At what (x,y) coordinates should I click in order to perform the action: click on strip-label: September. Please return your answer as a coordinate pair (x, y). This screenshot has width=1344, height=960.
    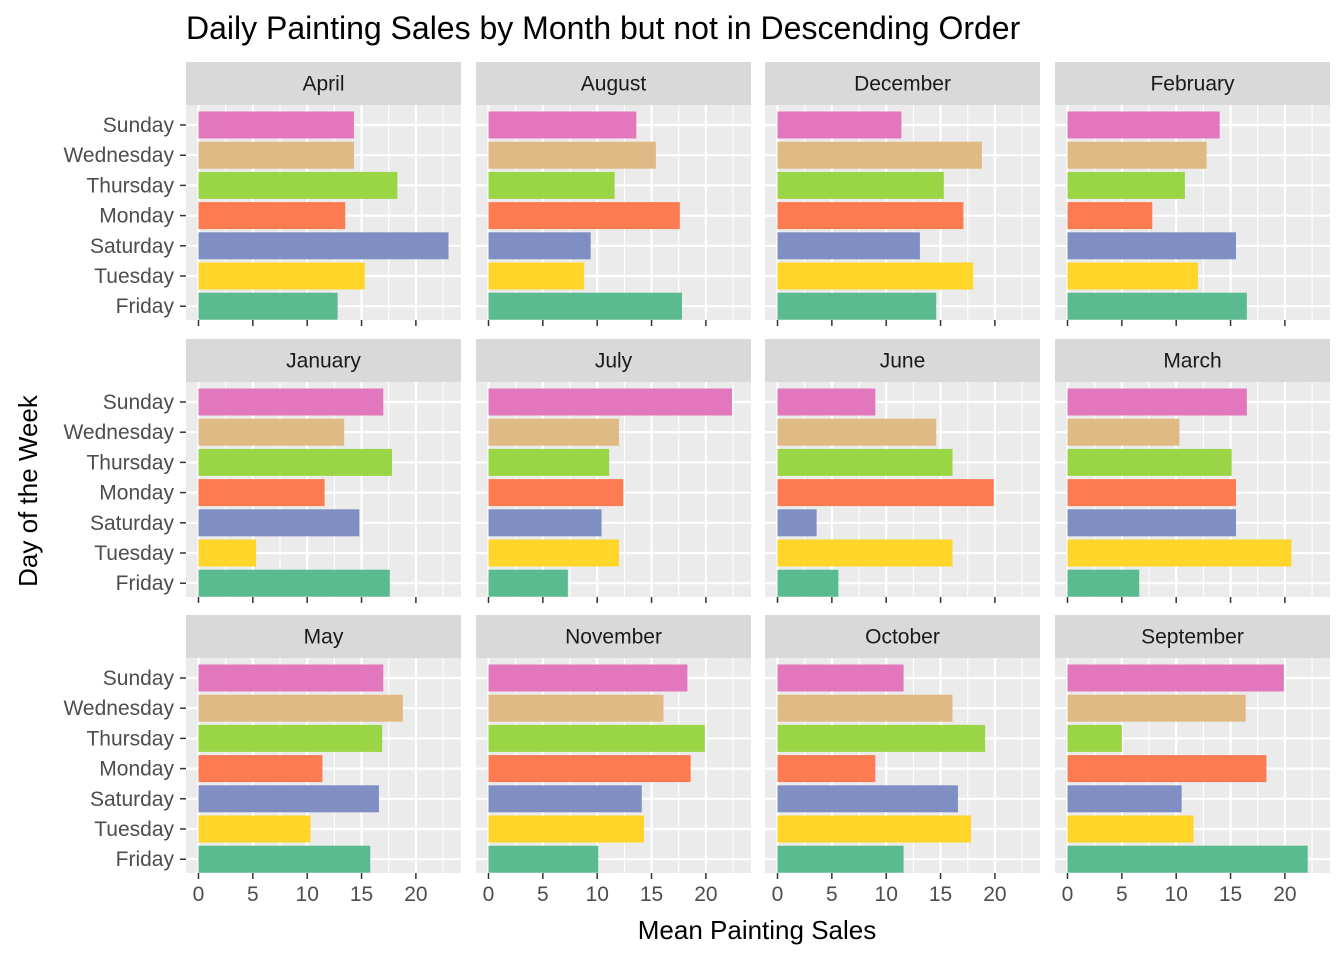
    Looking at the image, I should click on (1192, 637).